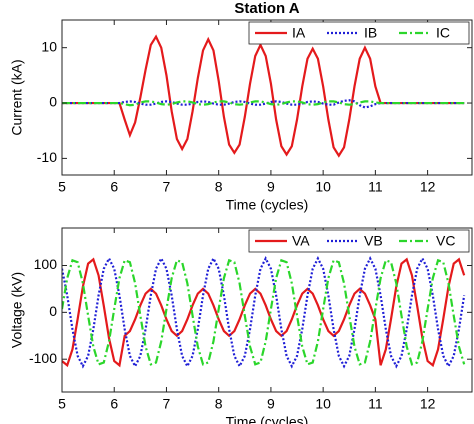 Image resolution: width=474 pixels, height=424 pixels. I want to click on chart-title: Station A, so click(266, 8).